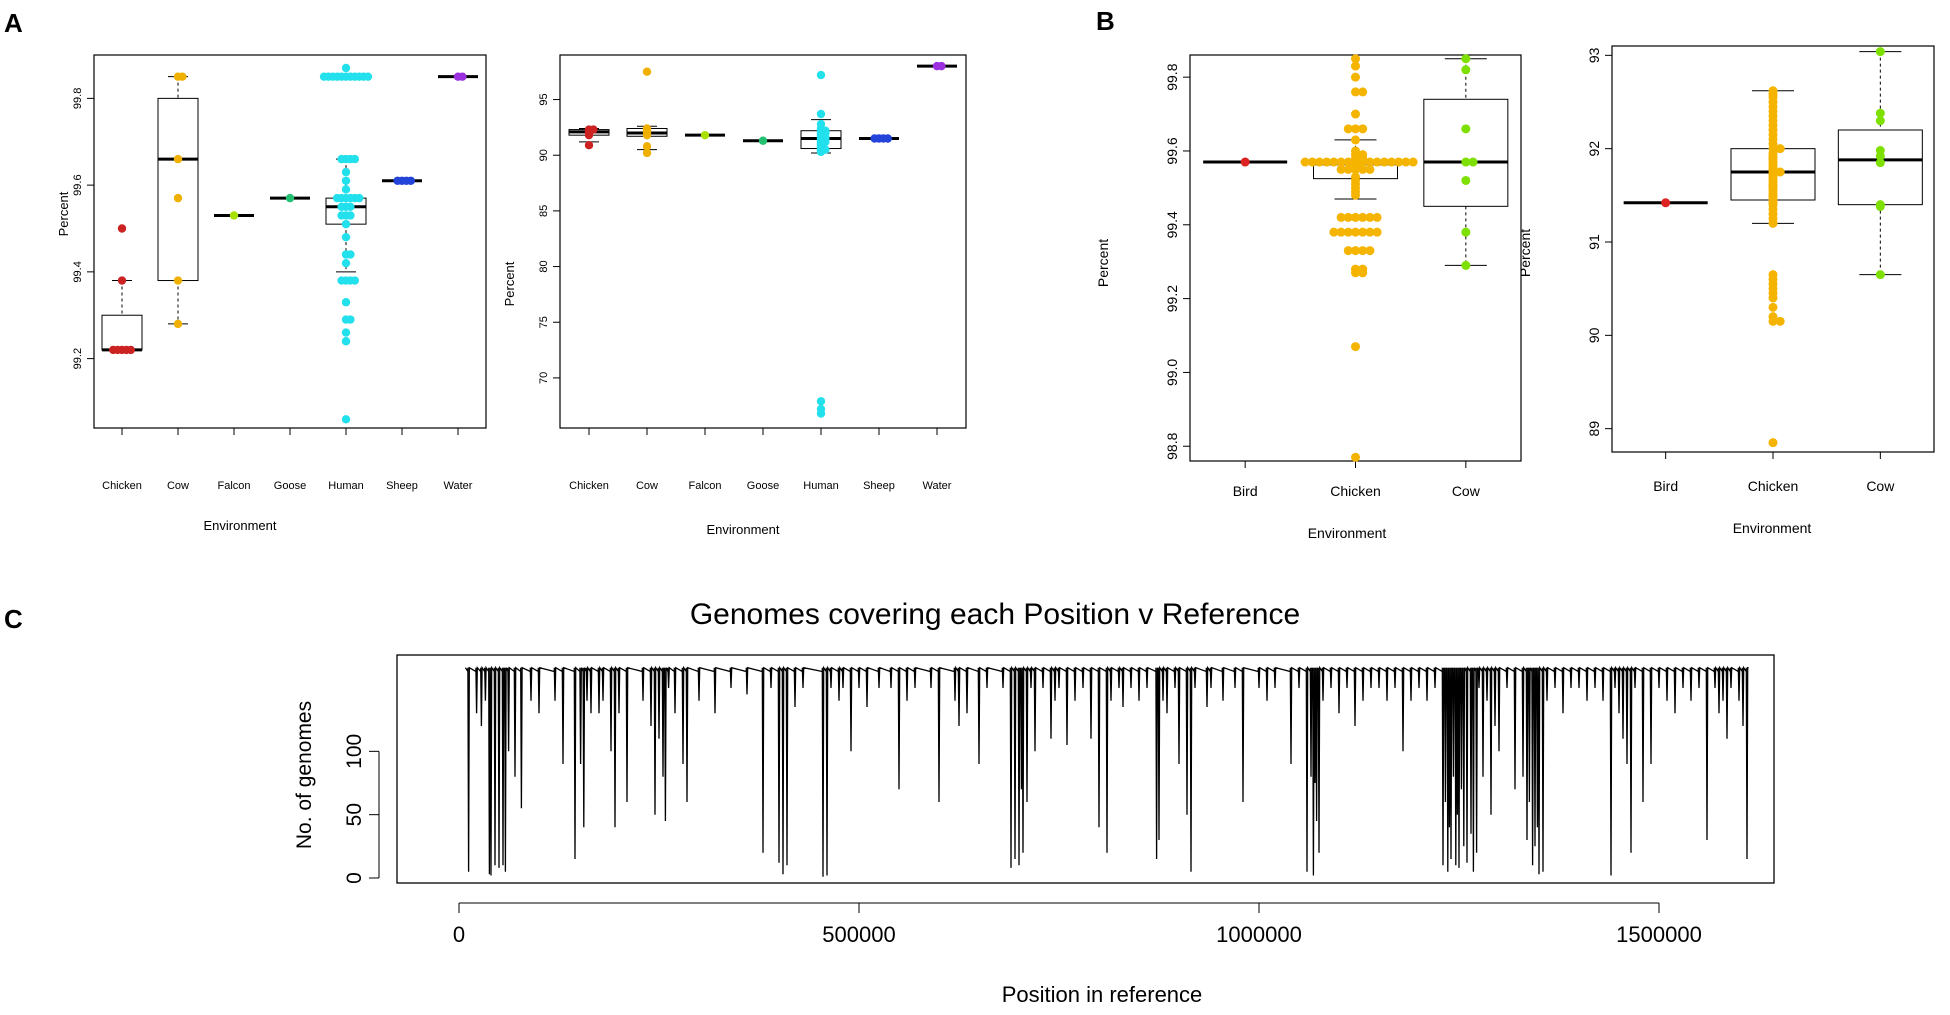  What do you see at coordinates (1172, 445) in the screenshot?
I see `y-tick-label: 98.8` at bounding box center [1172, 445].